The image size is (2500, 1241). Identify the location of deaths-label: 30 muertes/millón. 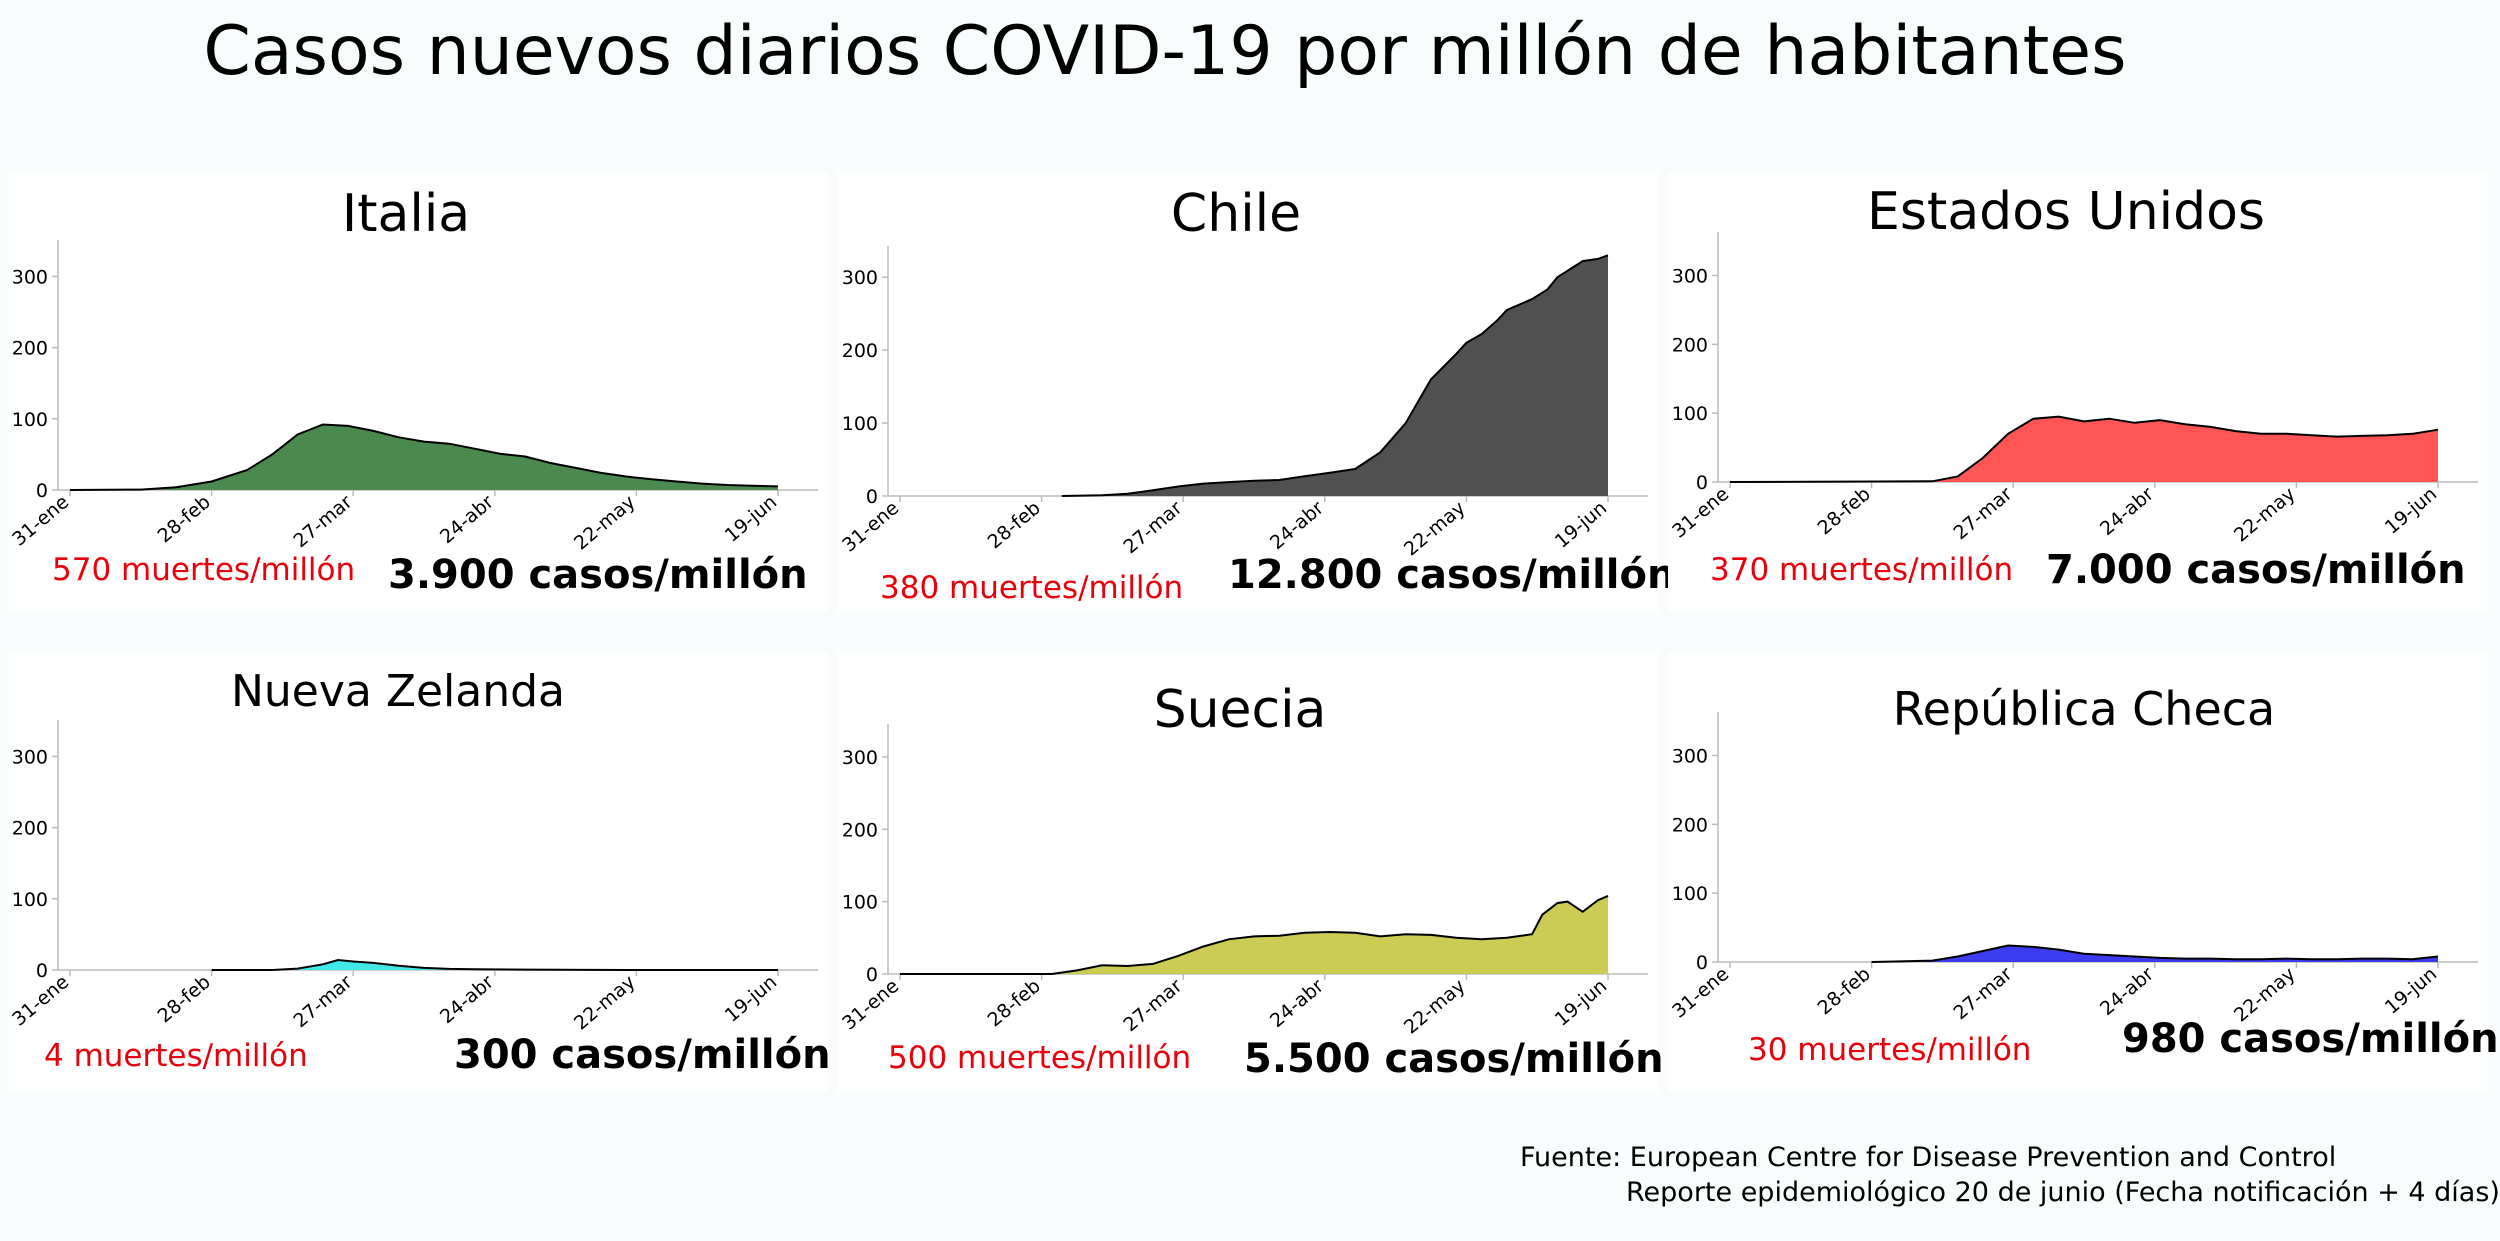
(1890, 1050).